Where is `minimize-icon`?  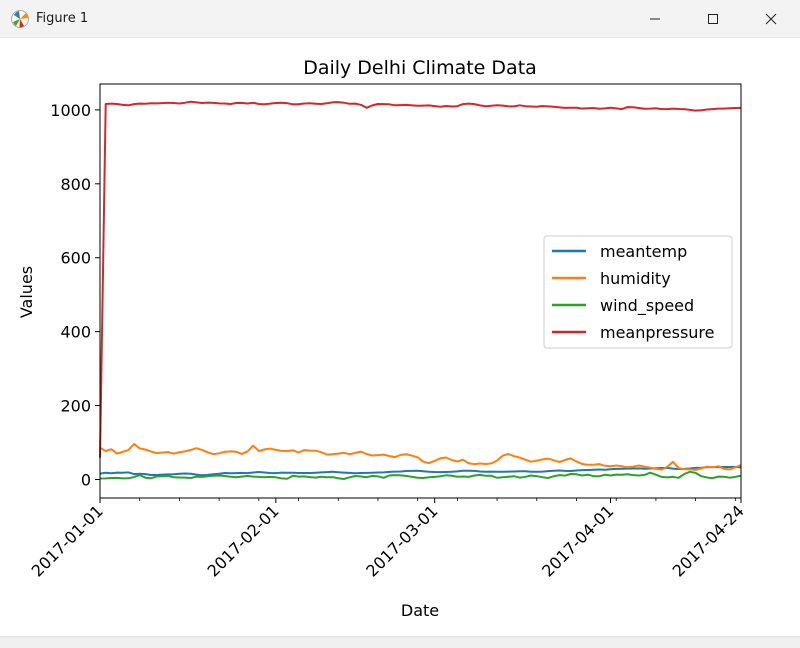 minimize-icon is located at coordinates (655, 19).